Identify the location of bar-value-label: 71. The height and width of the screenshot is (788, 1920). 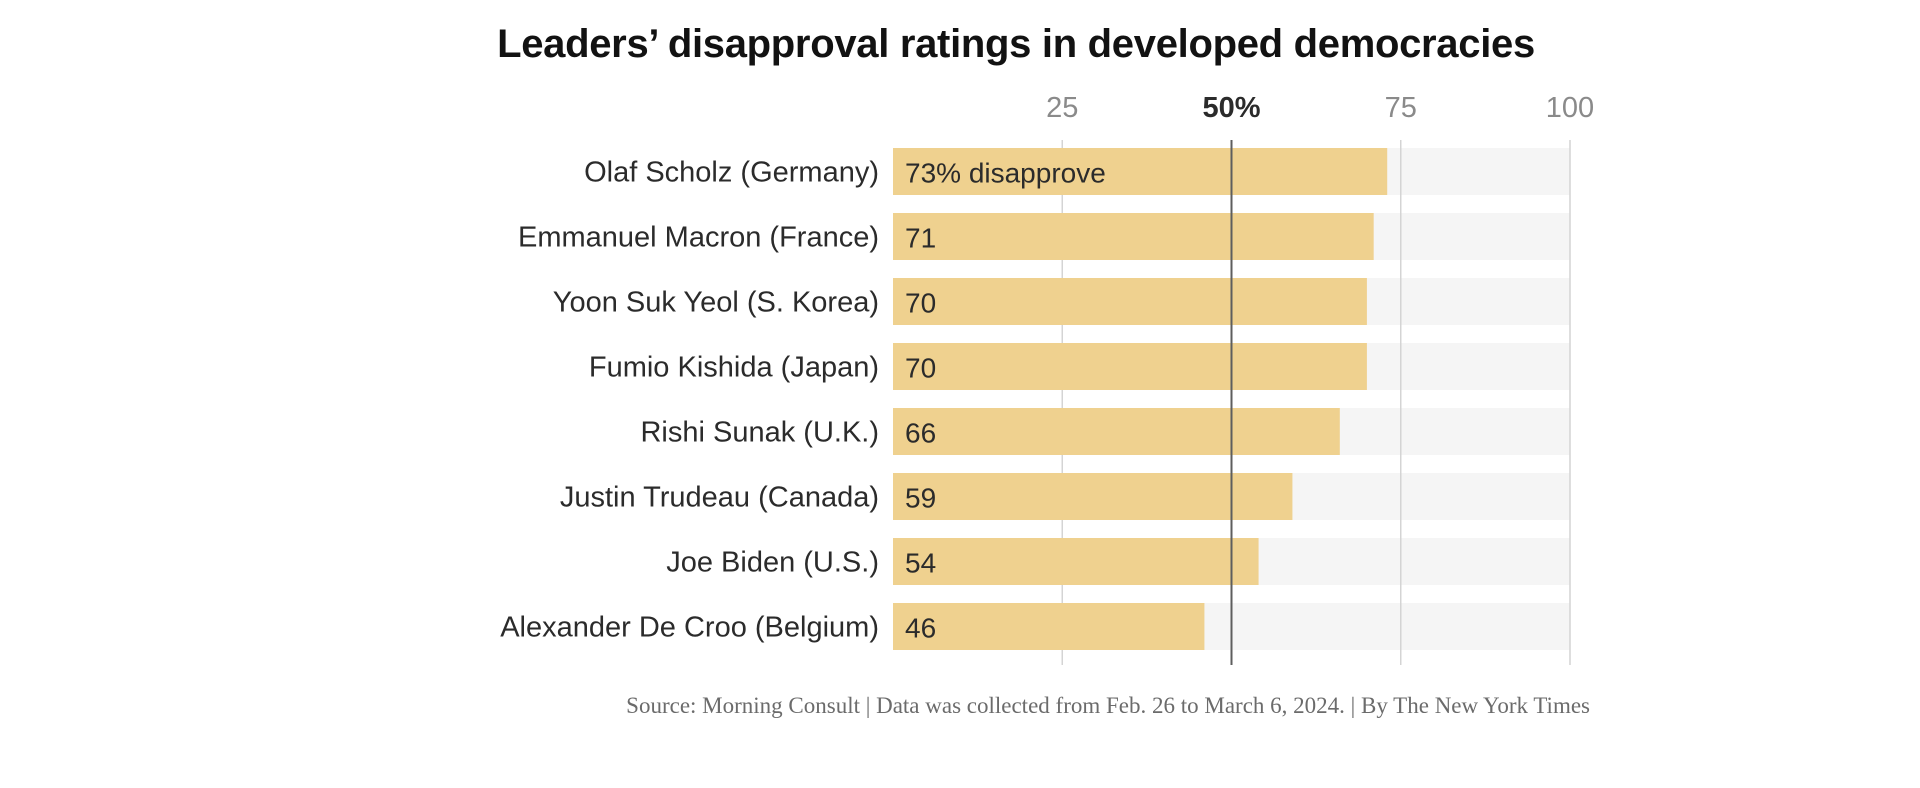
(920, 238).